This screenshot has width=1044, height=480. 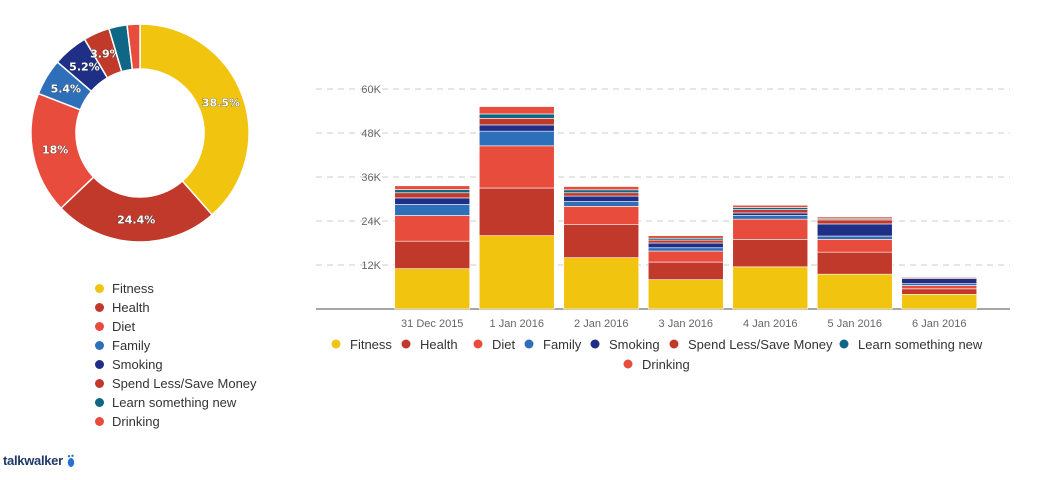 What do you see at coordinates (176, 421) in the screenshot?
I see `donut-legend-item-drinking: Drinking` at bounding box center [176, 421].